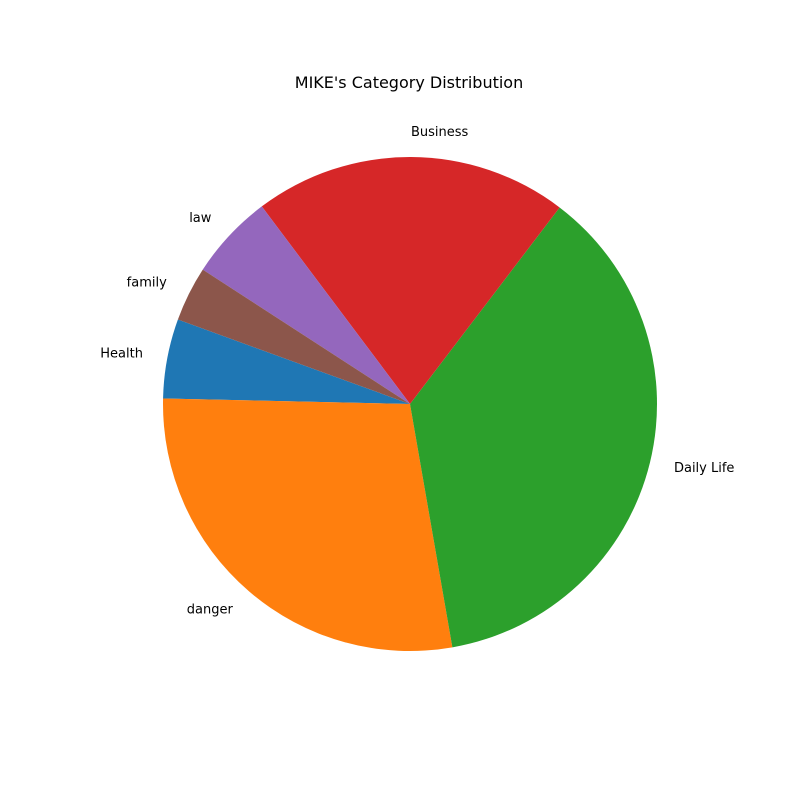 This screenshot has width=800, height=800. What do you see at coordinates (210, 609) in the screenshot?
I see `pie-label-danger: danger` at bounding box center [210, 609].